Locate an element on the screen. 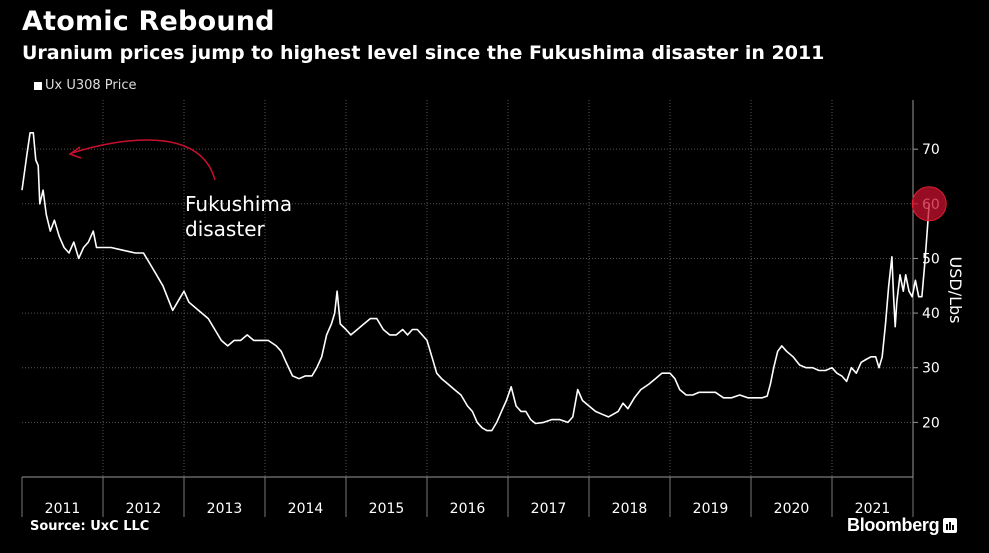 The width and height of the screenshot is (989, 553). y-axis-title: USD/Lbs is located at coordinates (955, 290).